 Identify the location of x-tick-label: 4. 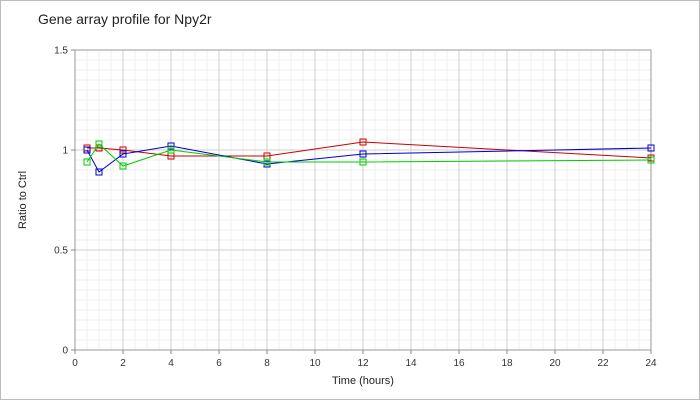
(171, 363).